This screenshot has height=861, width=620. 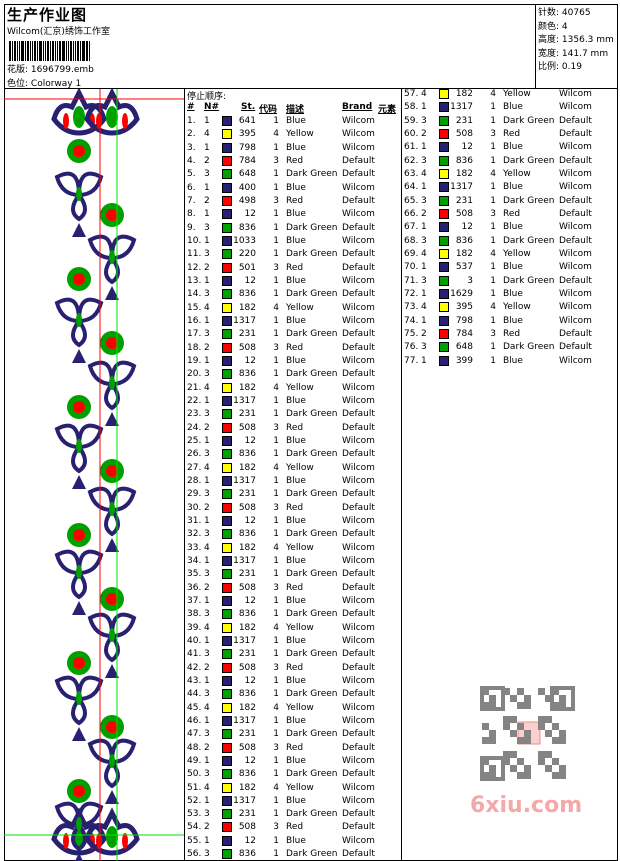 What do you see at coordinates (194, 347) in the screenshot?
I see `stop-index: 18.` at bounding box center [194, 347].